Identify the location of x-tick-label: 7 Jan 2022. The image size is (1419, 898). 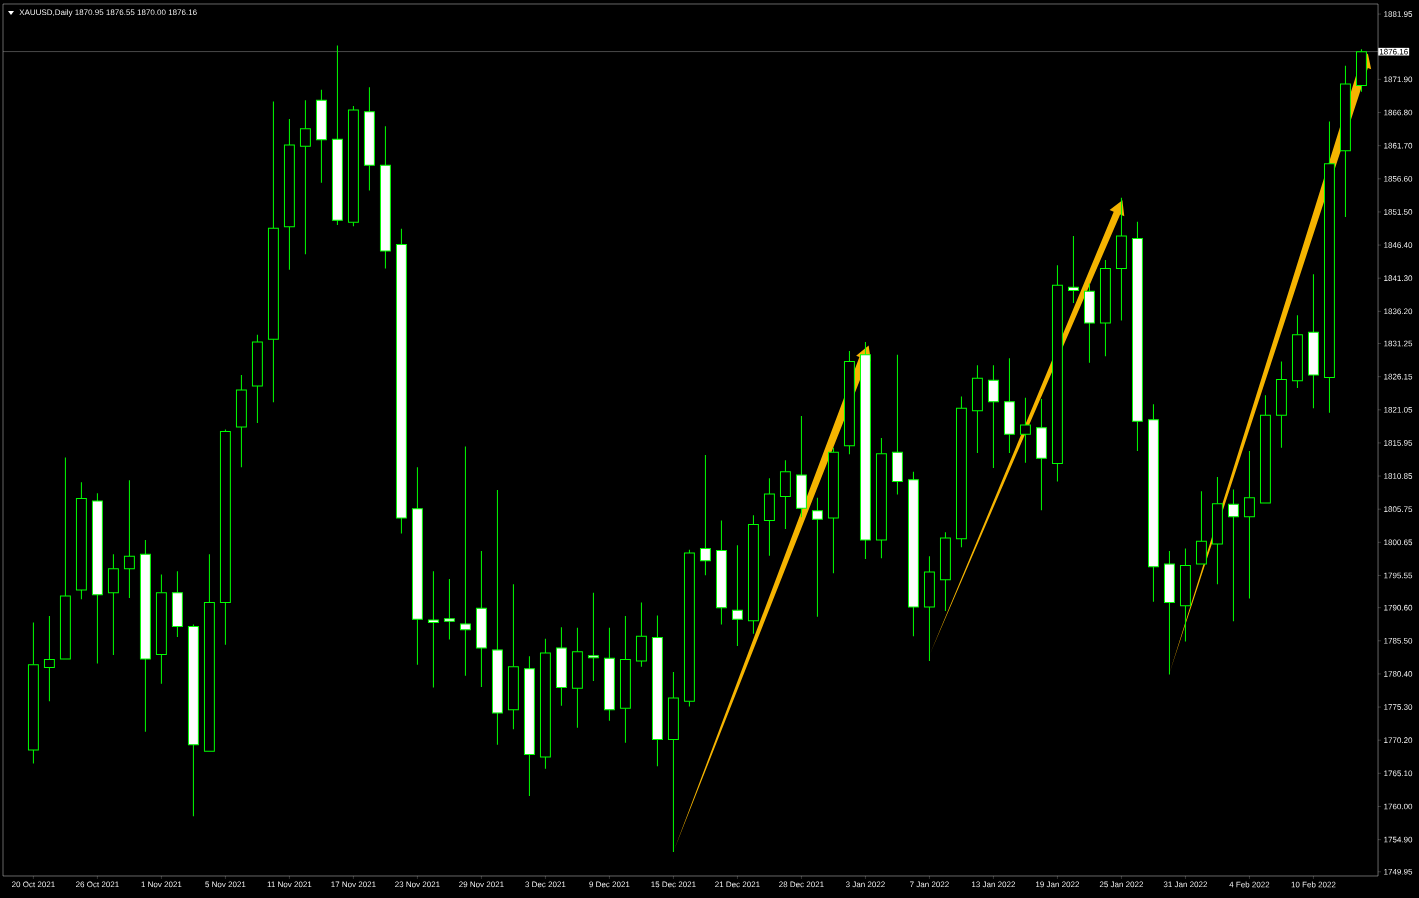
(929, 884).